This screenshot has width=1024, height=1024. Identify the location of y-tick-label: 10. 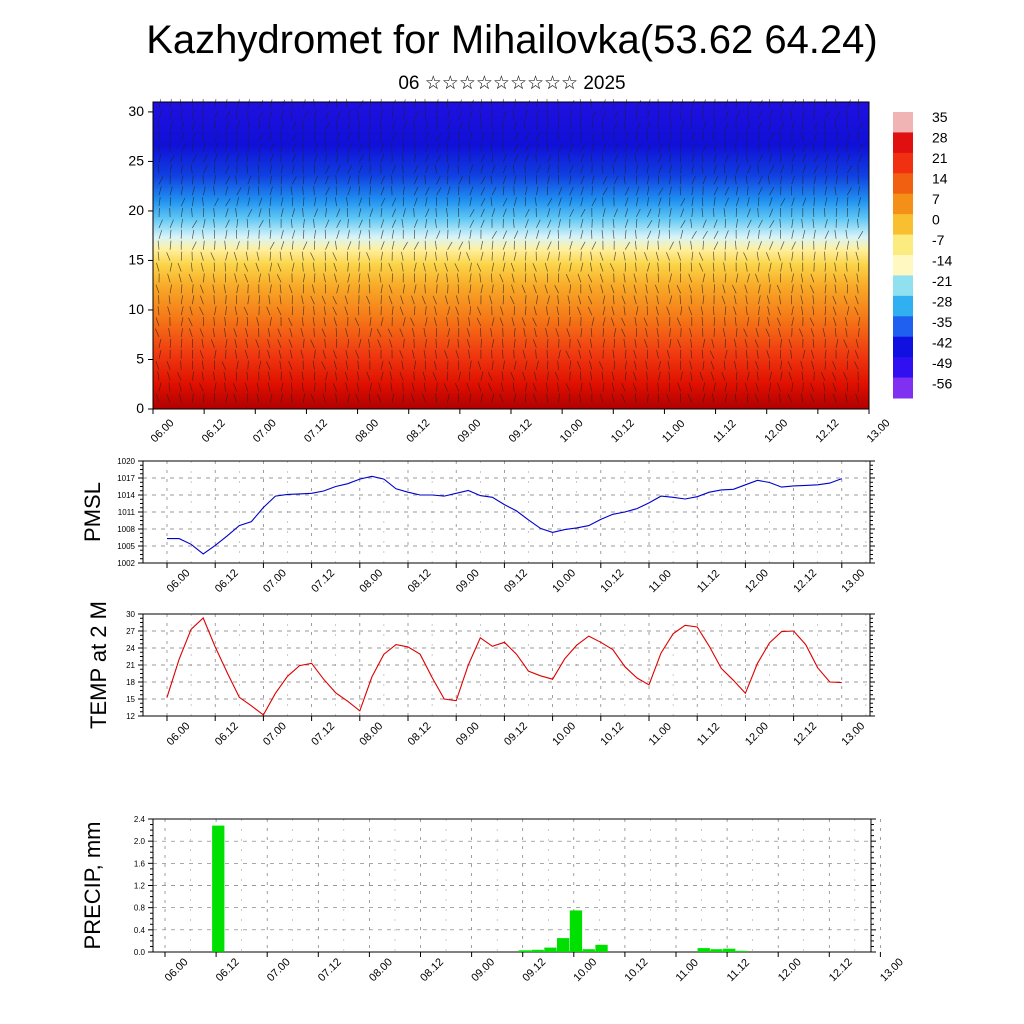
(136, 309).